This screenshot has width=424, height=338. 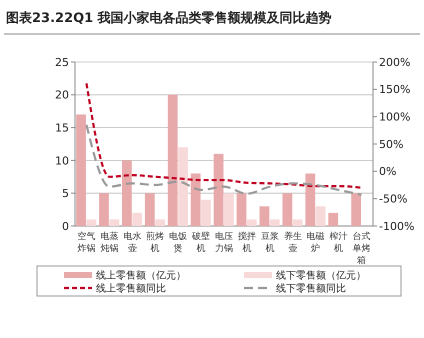 I want to click on y-tick-label: 5, so click(x=65, y=193).